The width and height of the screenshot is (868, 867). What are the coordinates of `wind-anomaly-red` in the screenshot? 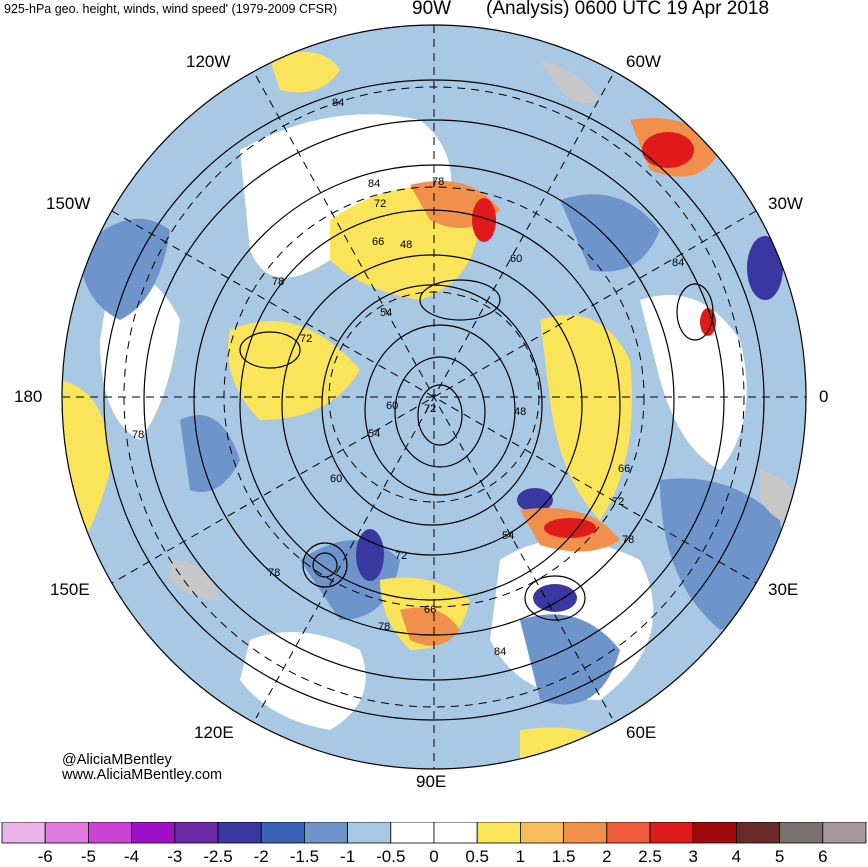 It's located at (594, 335).